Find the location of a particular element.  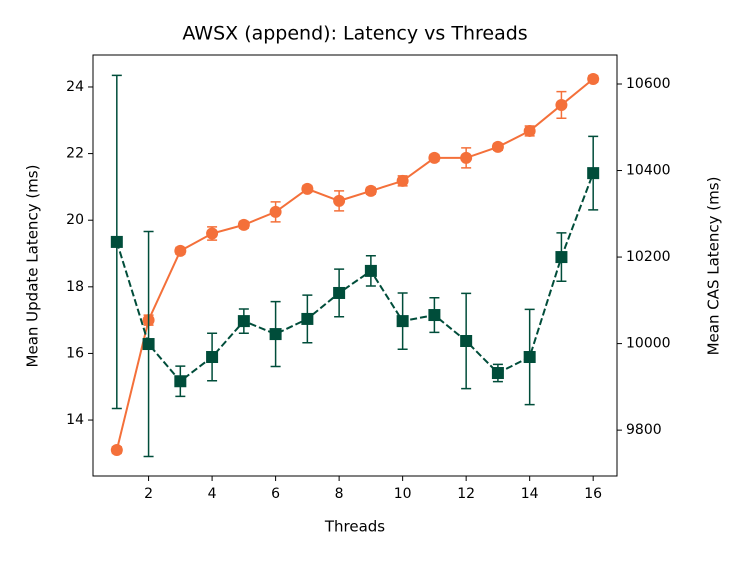

x-tick-label: 4 is located at coordinates (212, 494).